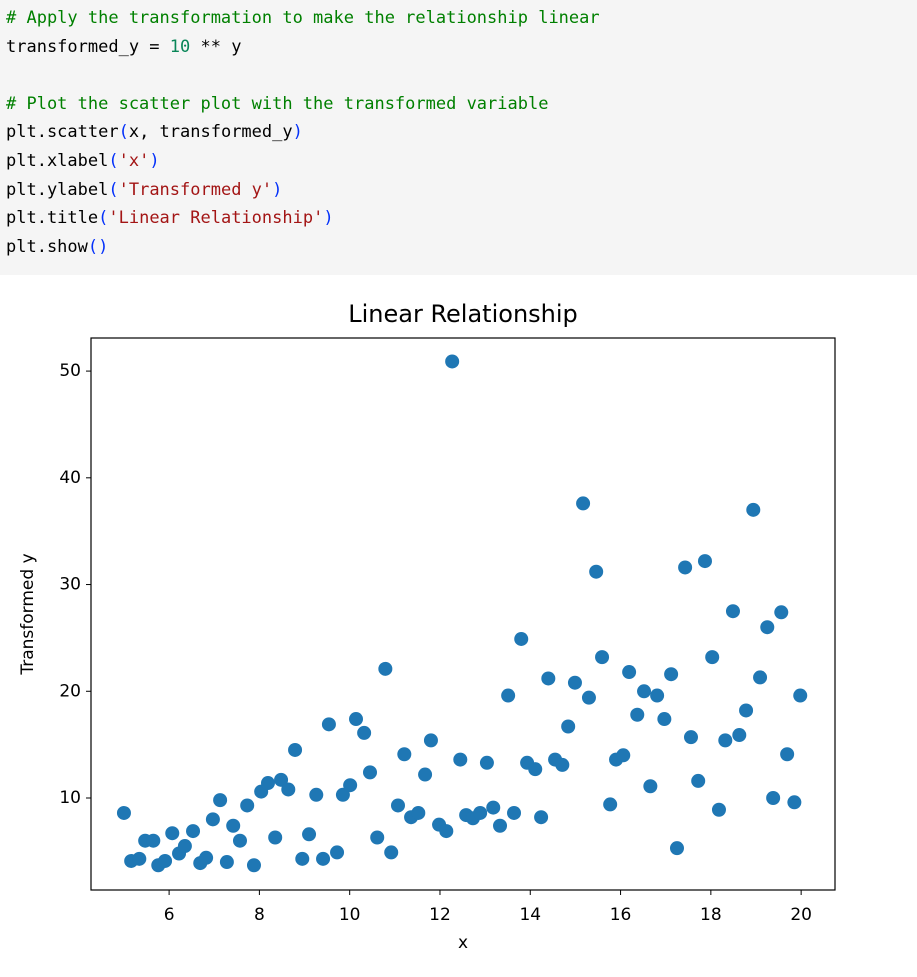 The height and width of the screenshot is (977, 917). I want to click on x-tick-label: 18, so click(711, 915).